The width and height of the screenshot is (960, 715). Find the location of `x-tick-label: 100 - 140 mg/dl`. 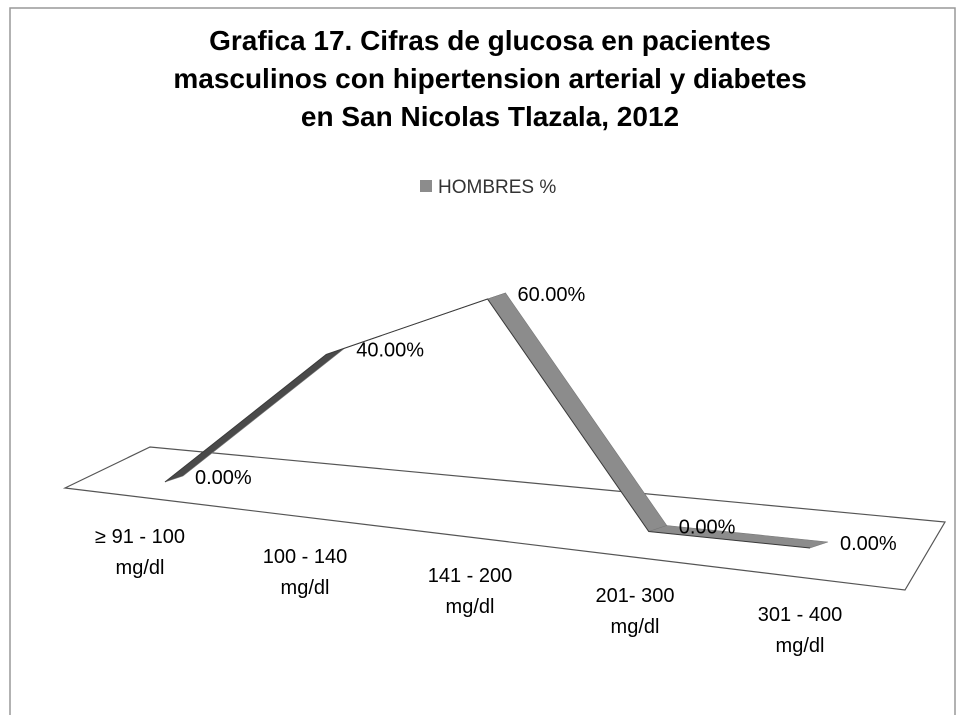

x-tick-label: 100 - 140 mg/dl is located at coordinates (305, 572).